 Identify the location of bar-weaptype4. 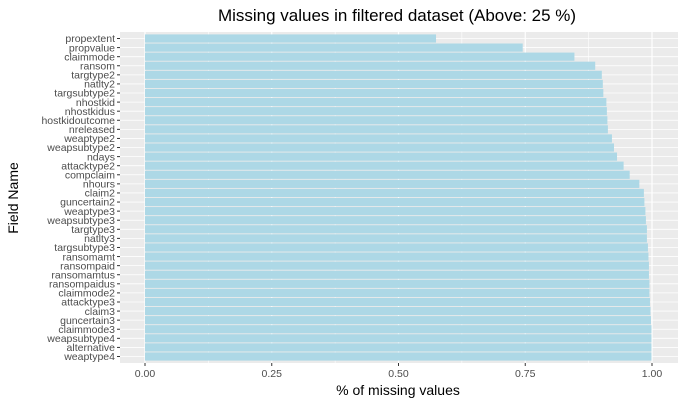
(398, 356).